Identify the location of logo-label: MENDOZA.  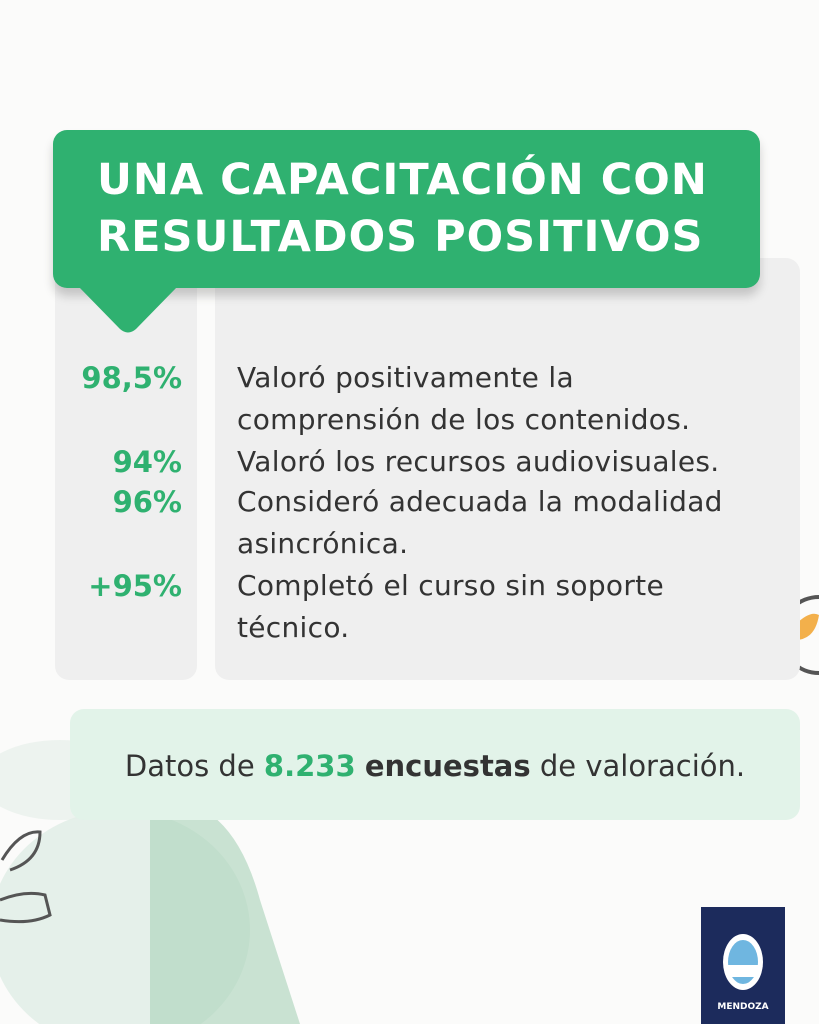
(743, 1007).